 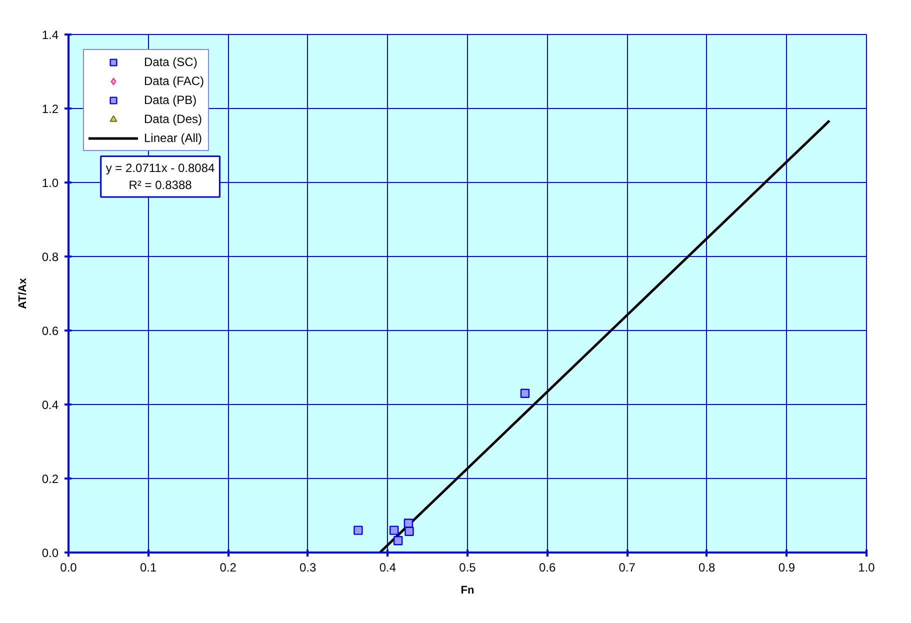 What do you see at coordinates (50, 553) in the screenshot?
I see `y-tick-label: 0.0` at bounding box center [50, 553].